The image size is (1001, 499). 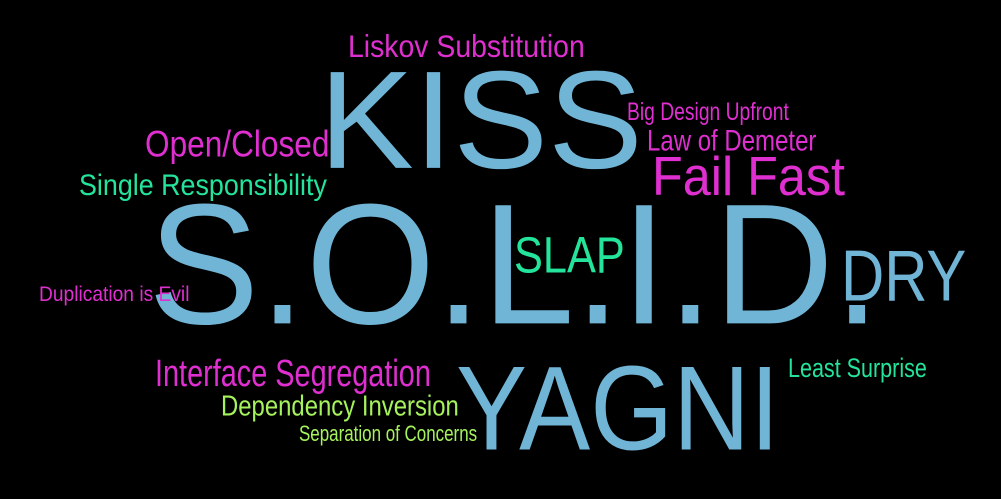 What do you see at coordinates (388, 434) in the screenshot?
I see `word-separation-of-concerns: Separation of Concerns` at bounding box center [388, 434].